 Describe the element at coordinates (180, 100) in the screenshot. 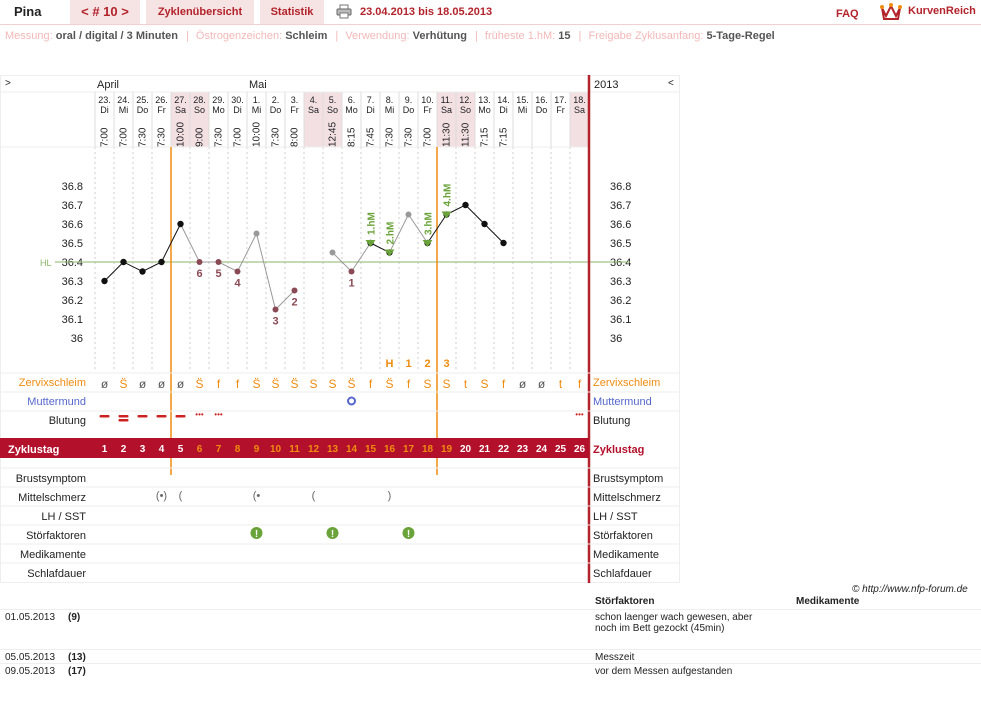

I see `date-label: 27.` at that location.